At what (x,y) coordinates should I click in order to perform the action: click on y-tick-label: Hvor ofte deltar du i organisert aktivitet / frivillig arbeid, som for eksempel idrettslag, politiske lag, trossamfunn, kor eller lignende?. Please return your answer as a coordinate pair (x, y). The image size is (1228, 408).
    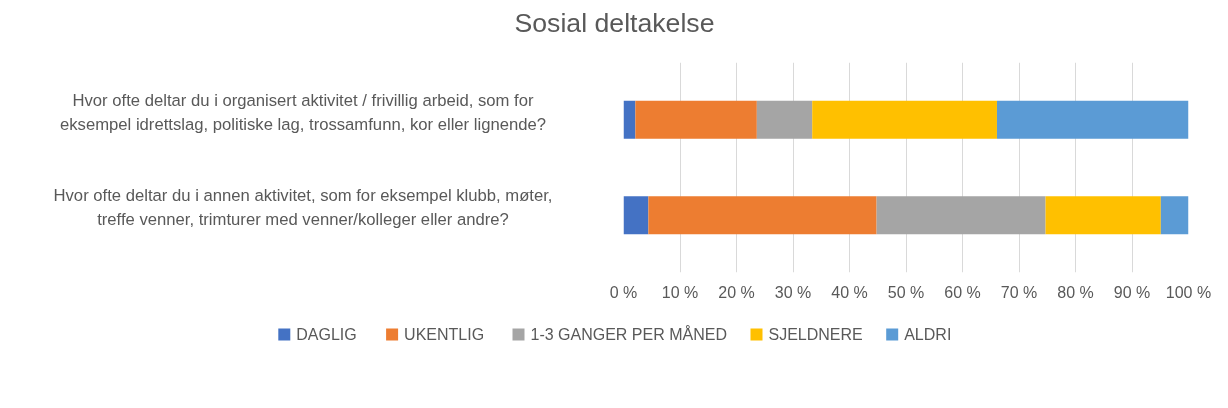
    Looking at the image, I should click on (303, 112).